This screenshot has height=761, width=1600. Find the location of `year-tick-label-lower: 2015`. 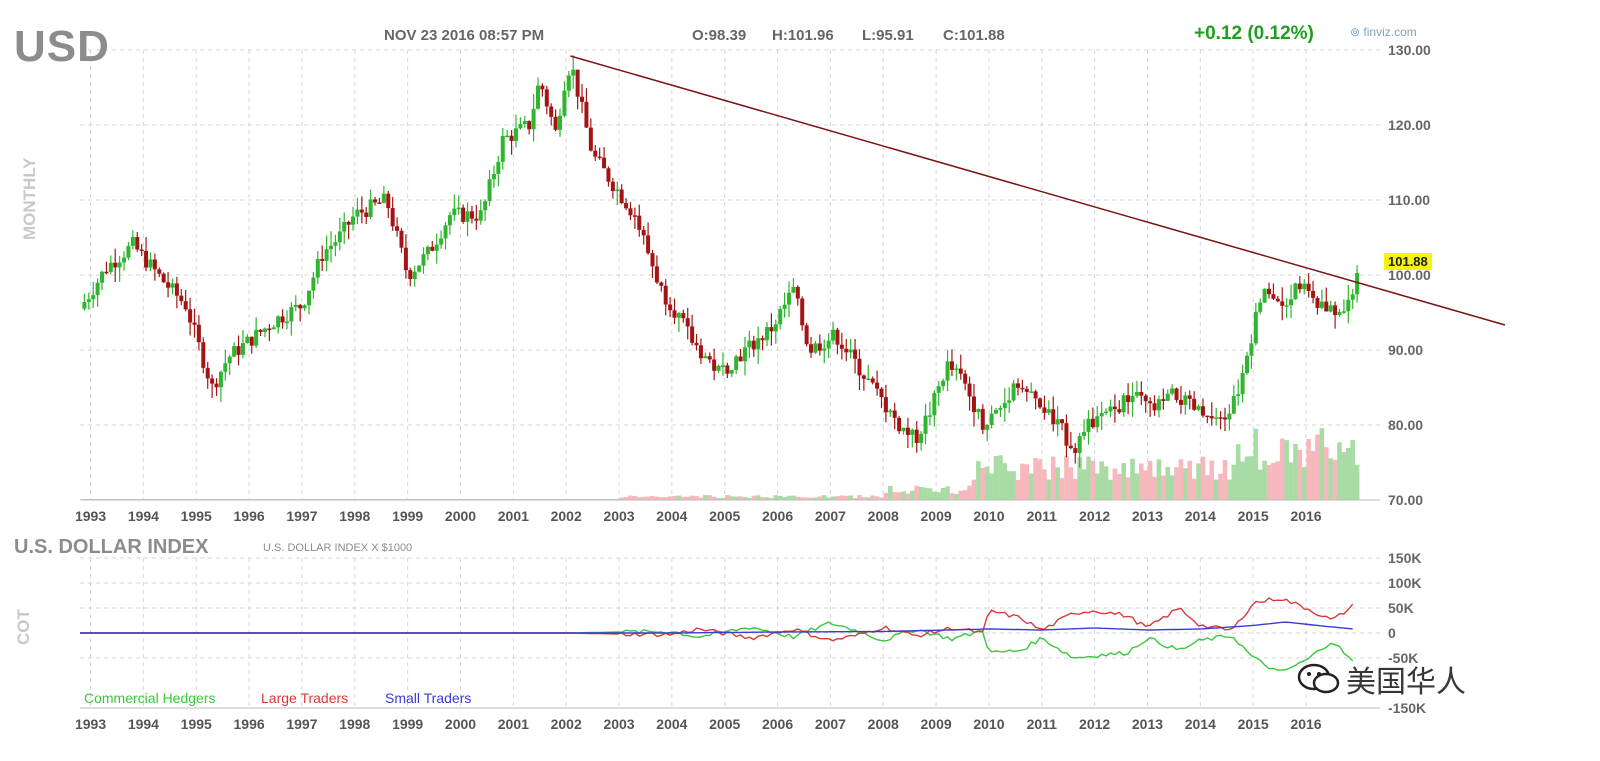

year-tick-label-lower: 2015 is located at coordinates (1253, 724).